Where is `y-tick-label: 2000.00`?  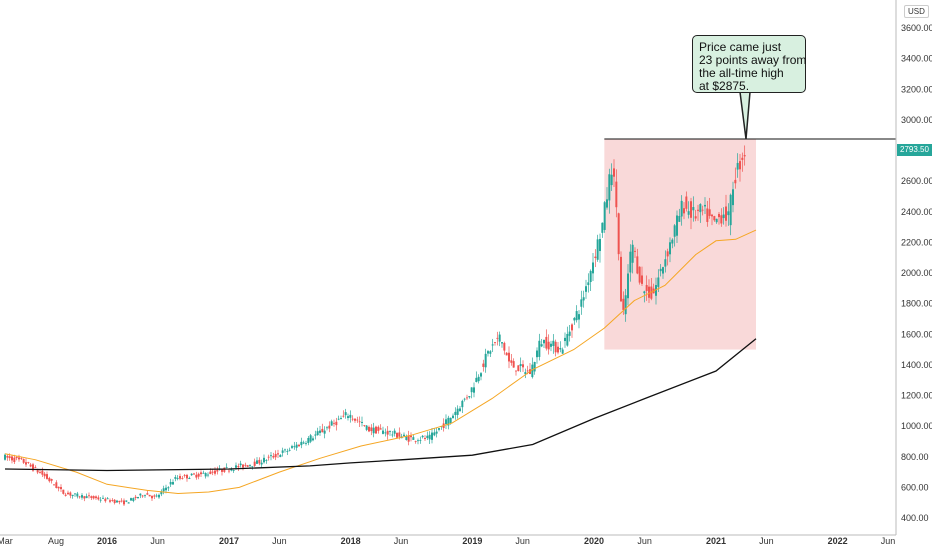
y-tick-label: 2000.00 is located at coordinates (916, 273).